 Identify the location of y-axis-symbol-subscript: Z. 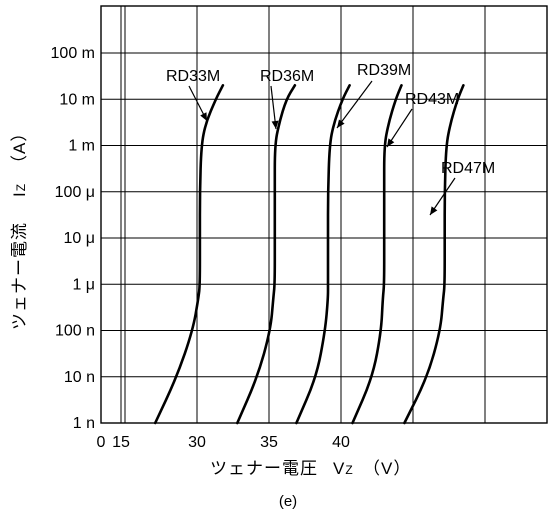
(21, 187).